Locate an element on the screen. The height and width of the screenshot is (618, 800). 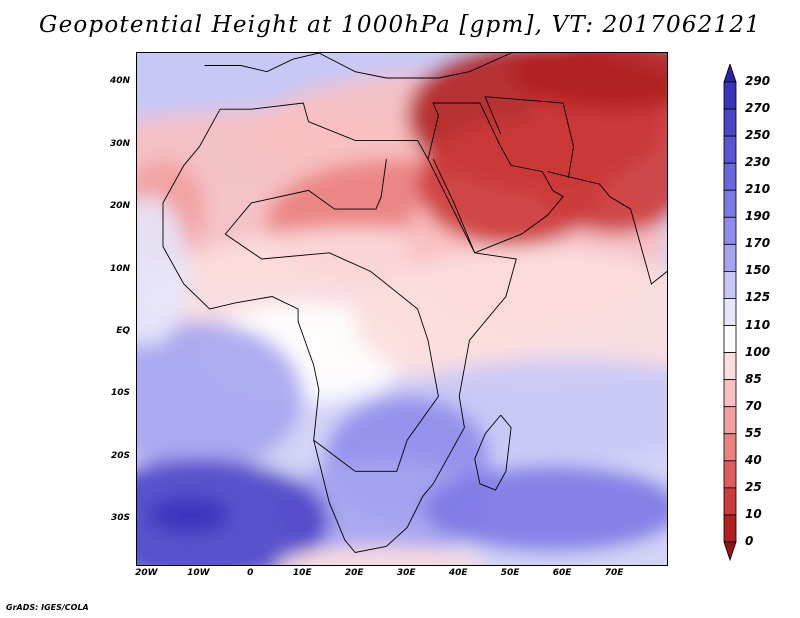
europe-coastline is located at coordinates (358, 66).